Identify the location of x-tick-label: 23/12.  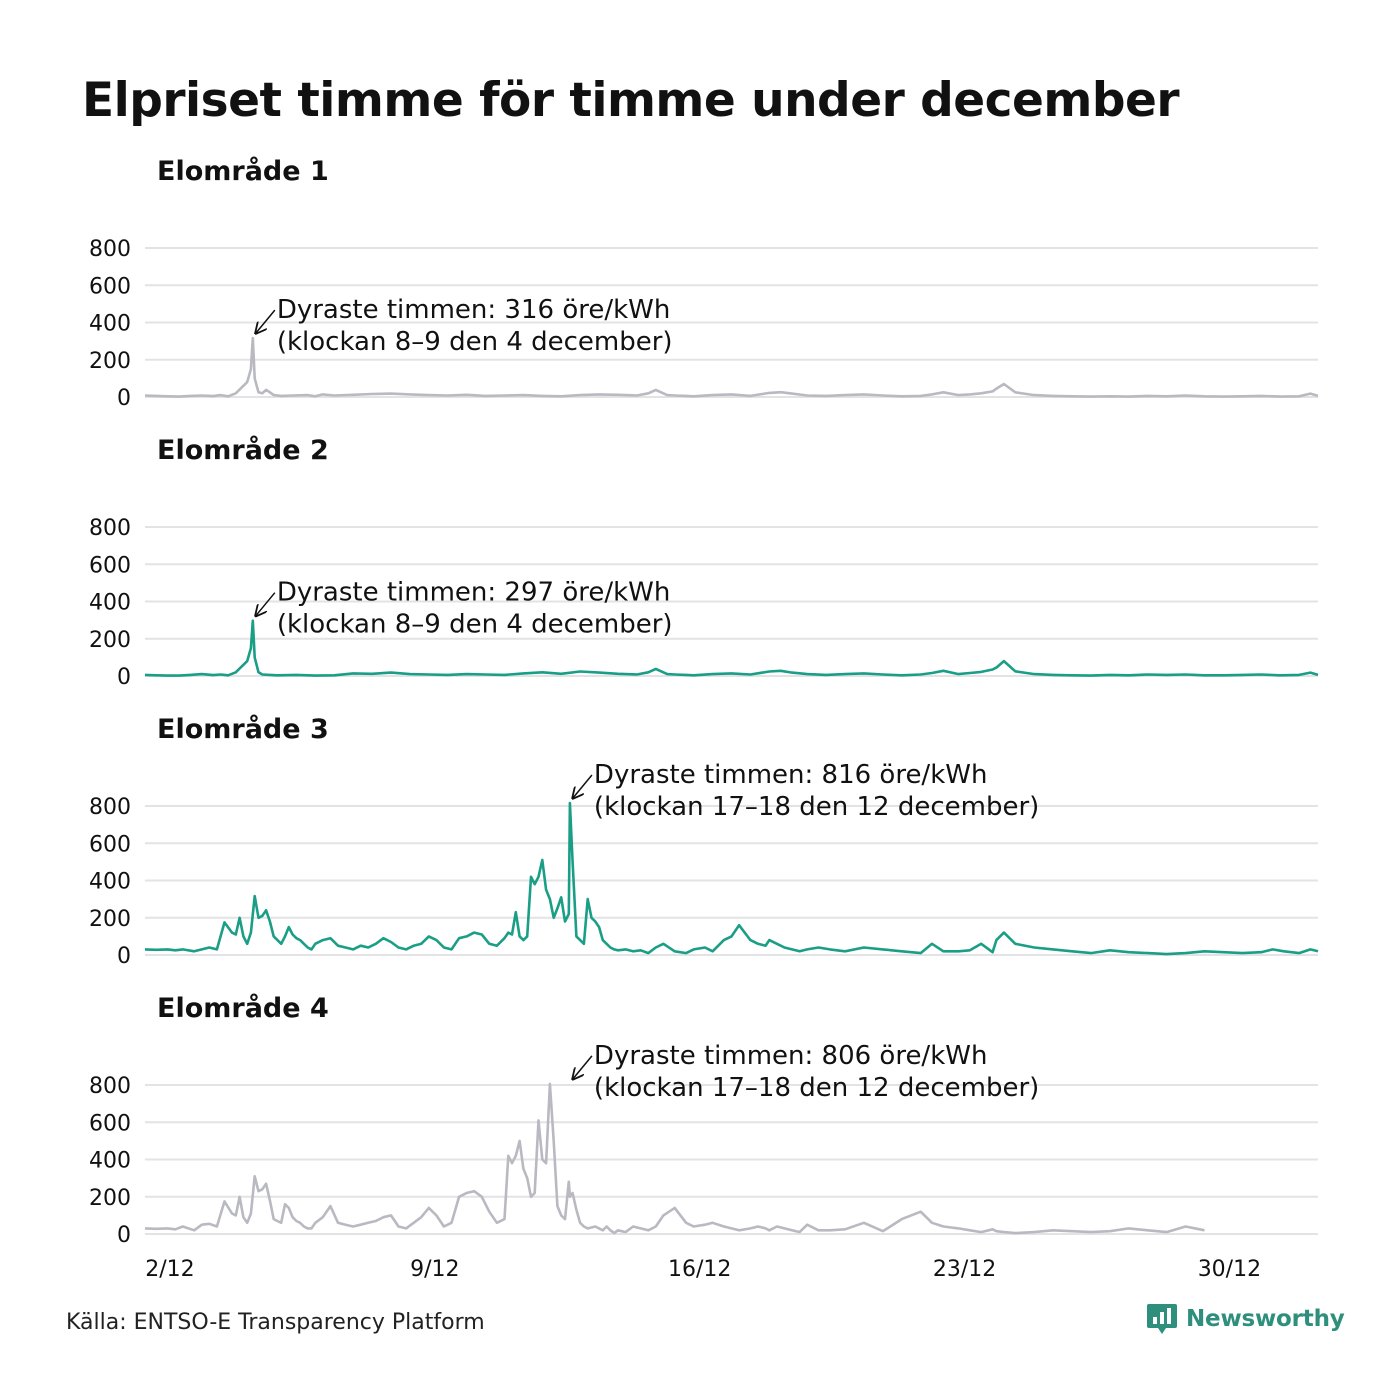
(964, 1269).